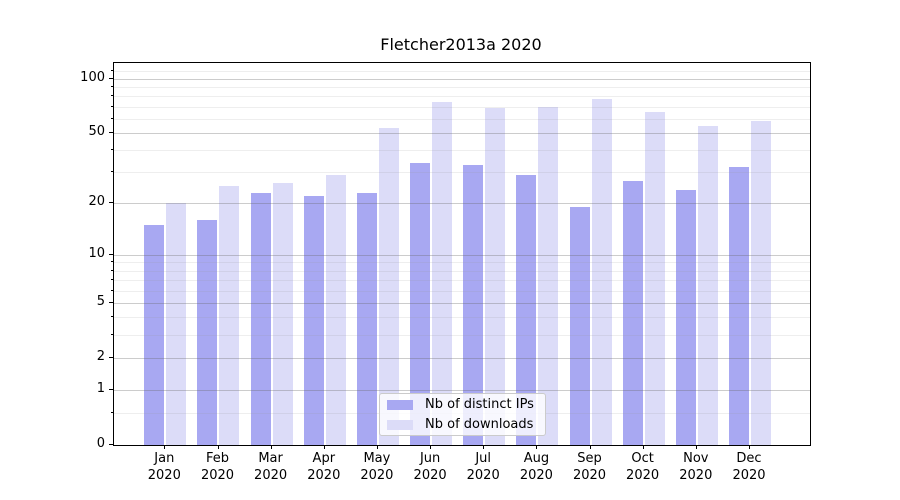 The width and height of the screenshot is (900, 500). I want to click on y-axis-tick-label: 2, so click(100, 356).